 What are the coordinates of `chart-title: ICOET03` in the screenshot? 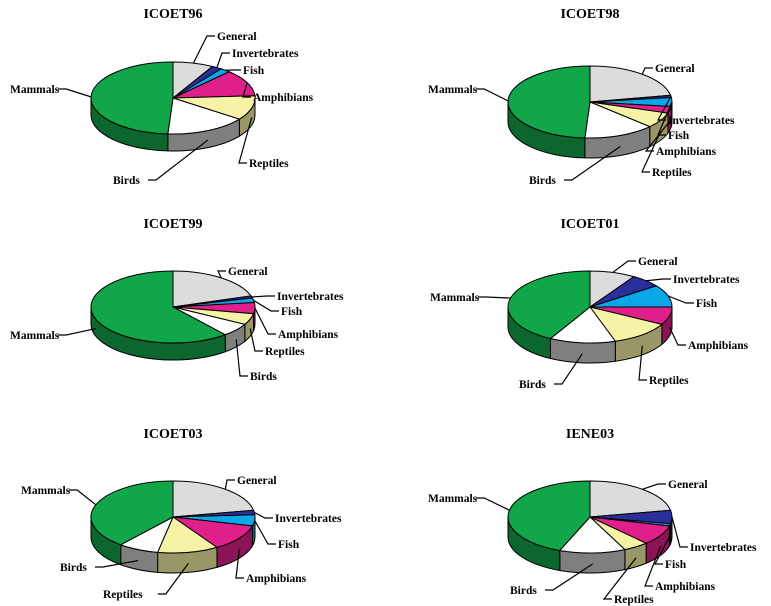 It's located at (172, 434).